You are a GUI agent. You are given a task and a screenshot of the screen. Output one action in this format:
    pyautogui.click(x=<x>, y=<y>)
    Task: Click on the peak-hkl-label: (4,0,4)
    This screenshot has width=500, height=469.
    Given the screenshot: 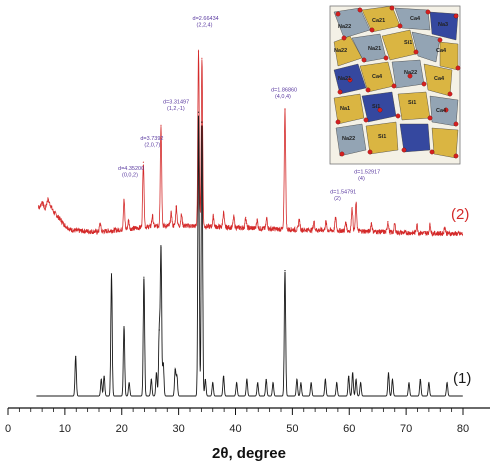 What is the action you would take?
    pyautogui.click(x=283, y=97)
    